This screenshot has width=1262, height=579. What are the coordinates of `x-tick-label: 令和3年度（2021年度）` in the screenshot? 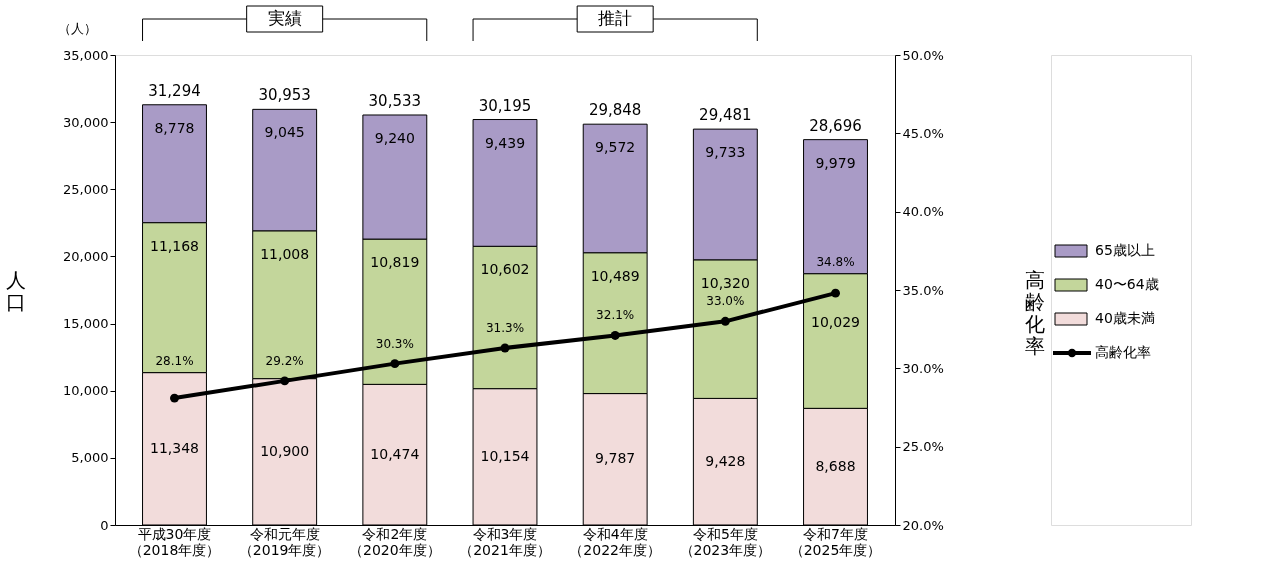 It's located at (505, 541).